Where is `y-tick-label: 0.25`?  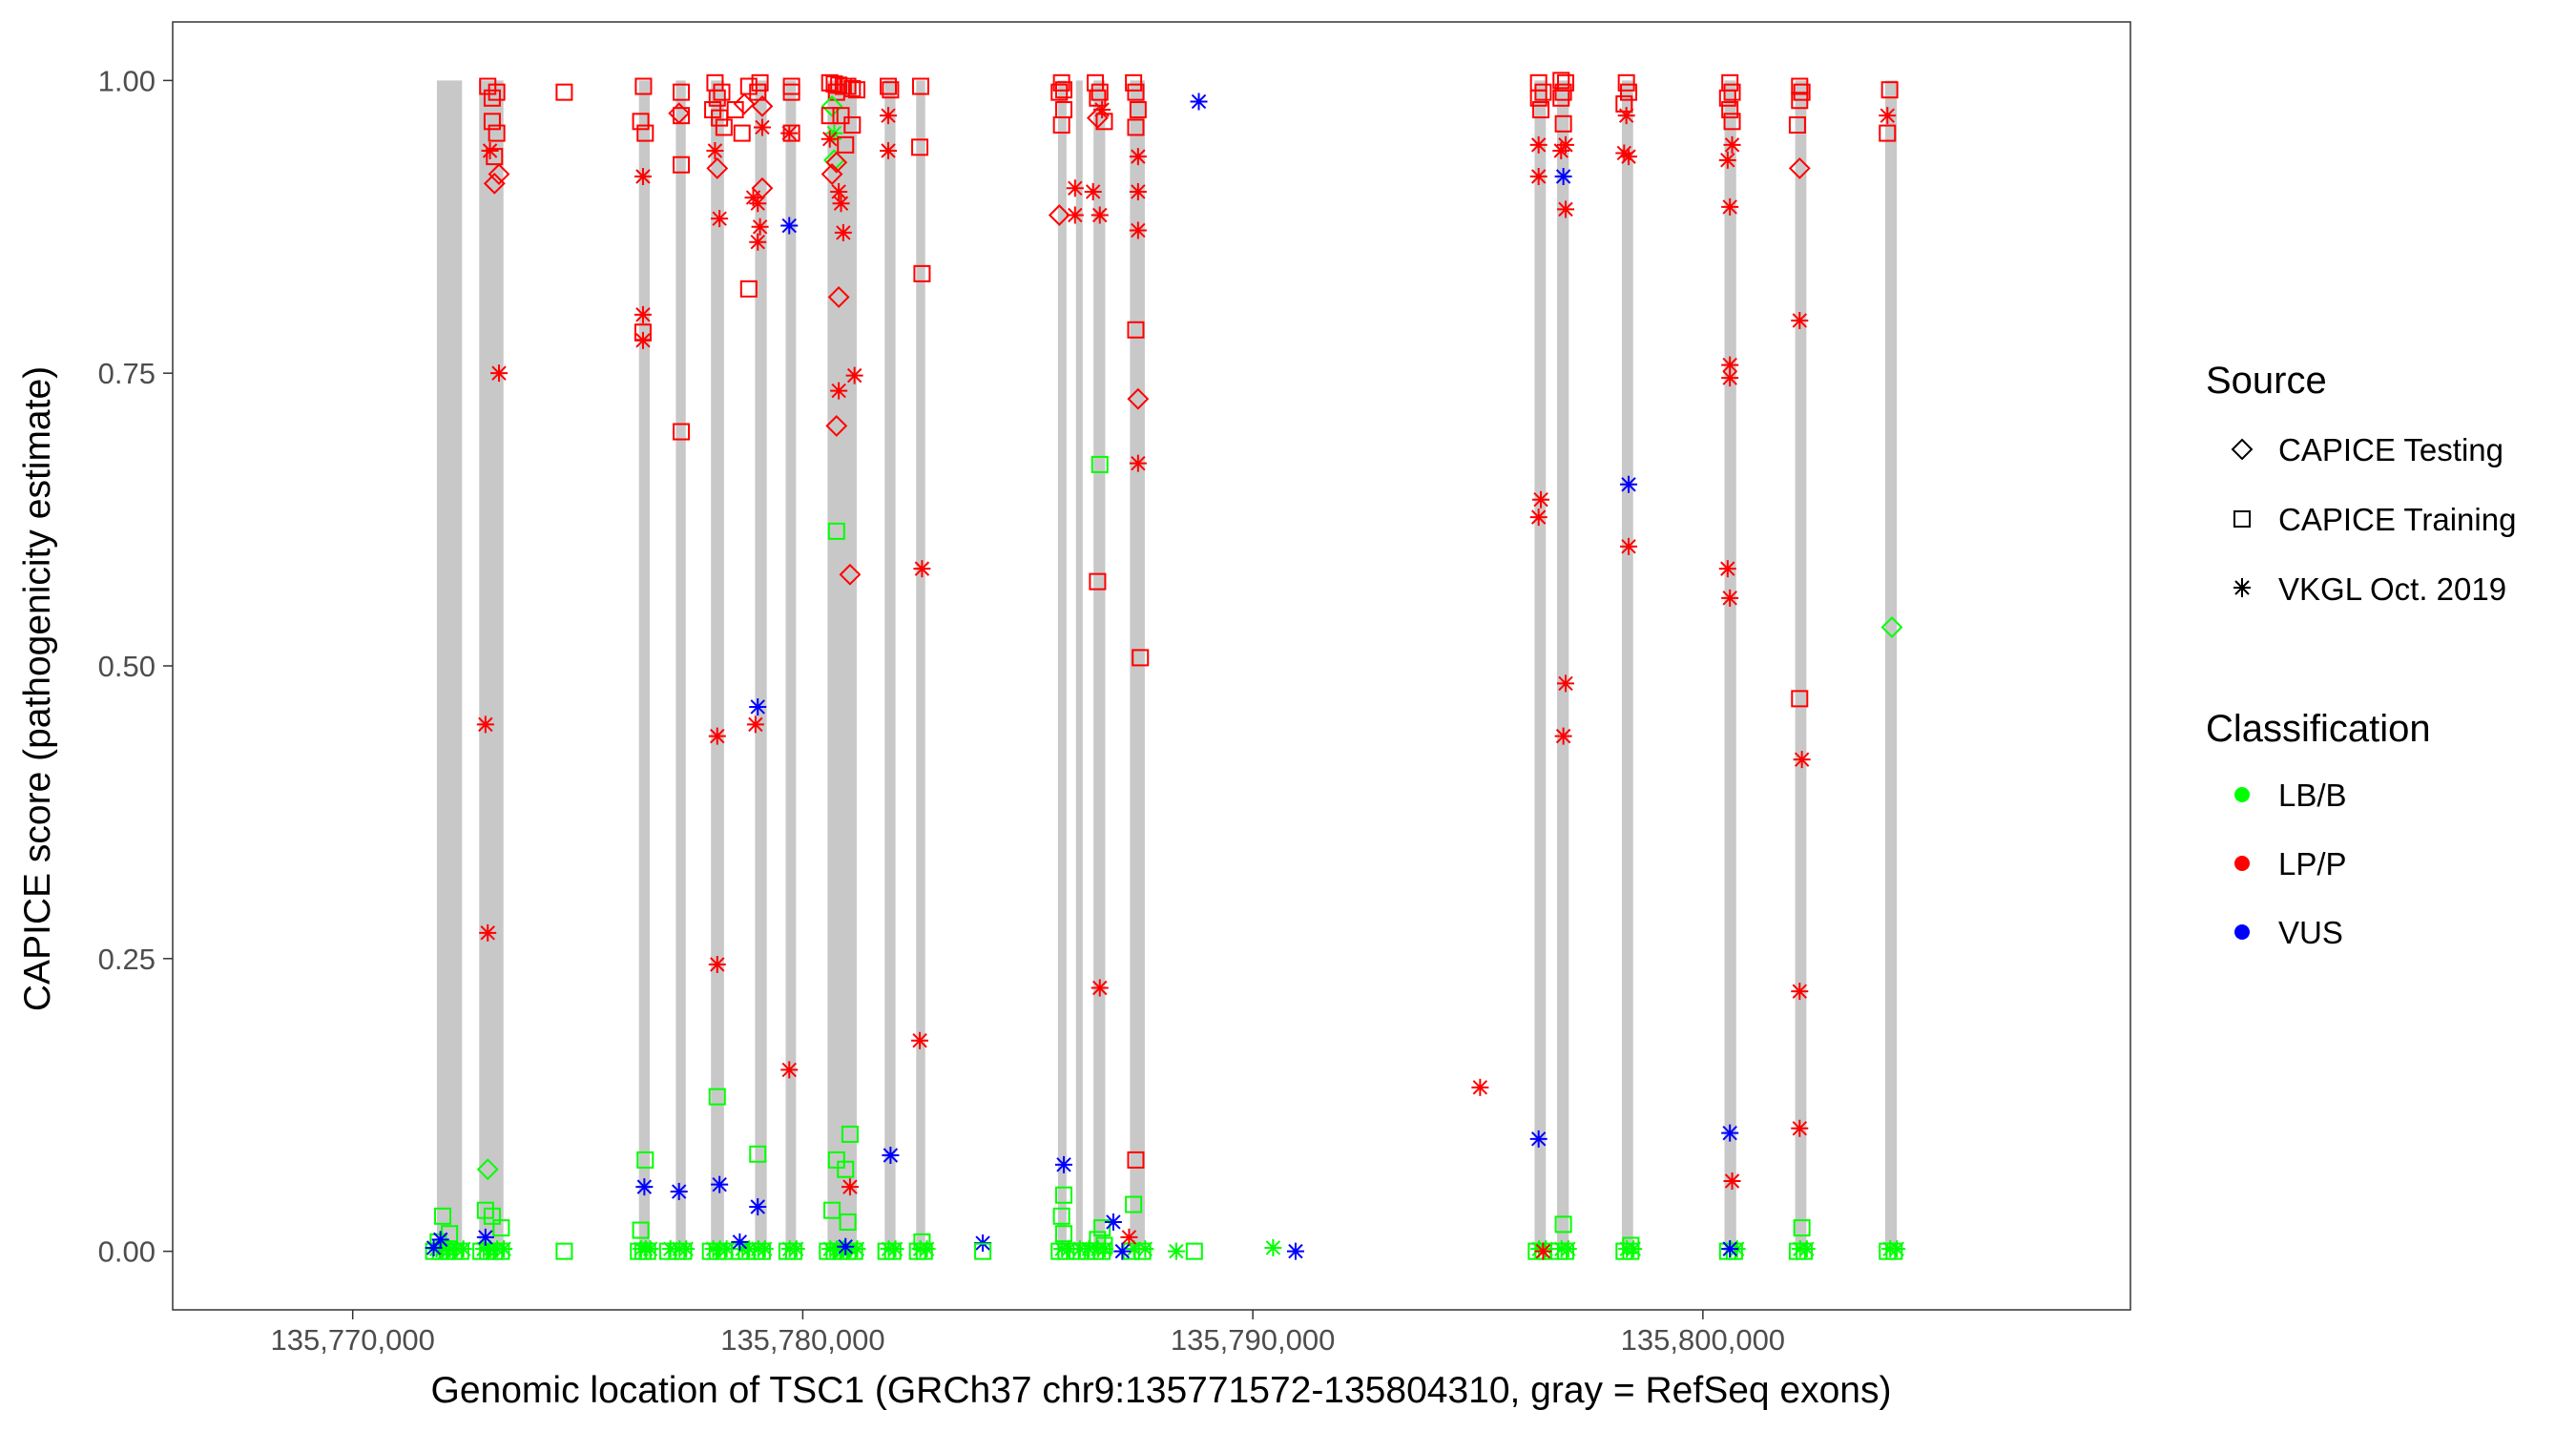 y-tick-label: 0.25 is located at coordinates (127, 959).